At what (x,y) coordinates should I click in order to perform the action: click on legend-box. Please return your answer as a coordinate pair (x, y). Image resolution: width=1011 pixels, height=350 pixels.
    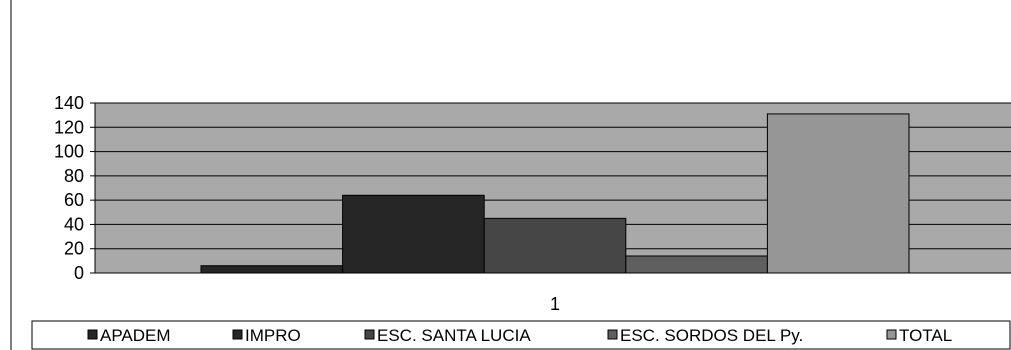
    Looking at the image, I should click on (521, 335).